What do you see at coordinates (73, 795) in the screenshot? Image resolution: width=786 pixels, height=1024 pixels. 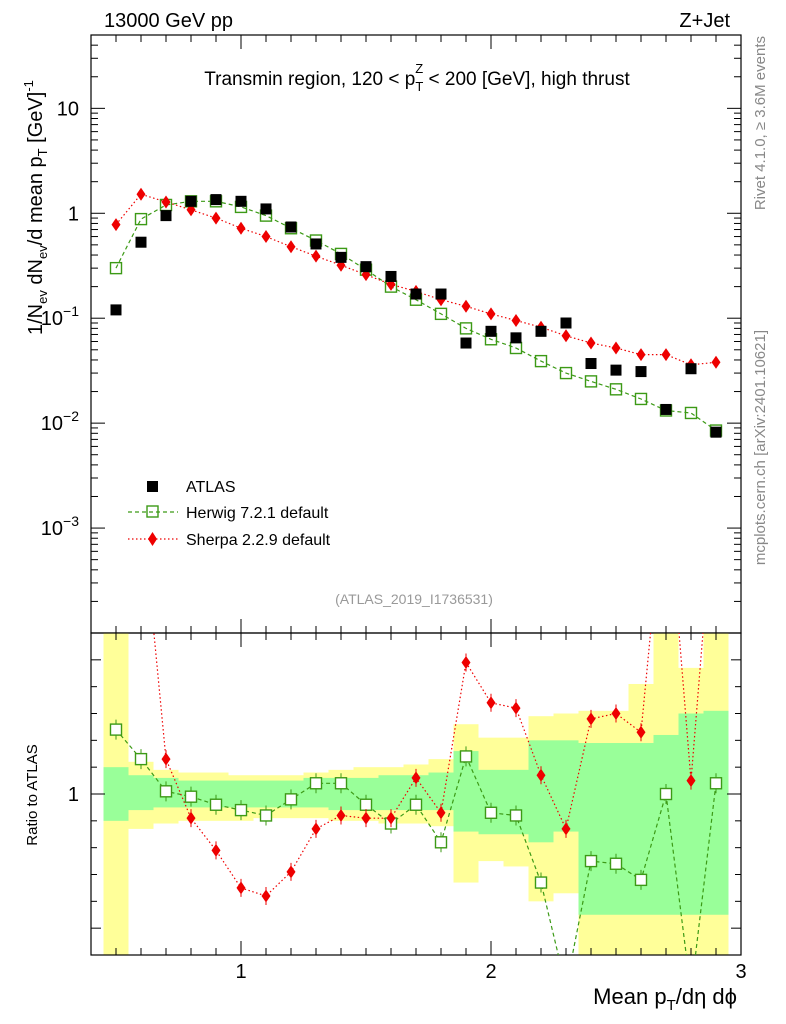 I see `ratio-y-tick-label: 1` at bounding box center [73, 795].